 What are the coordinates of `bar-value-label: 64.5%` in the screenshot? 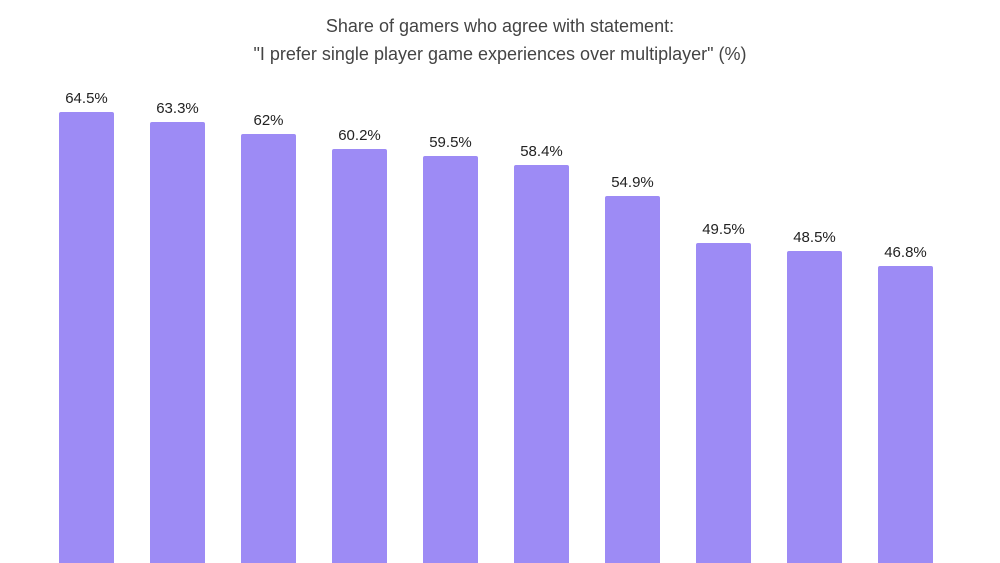 It's located at (86, 98).